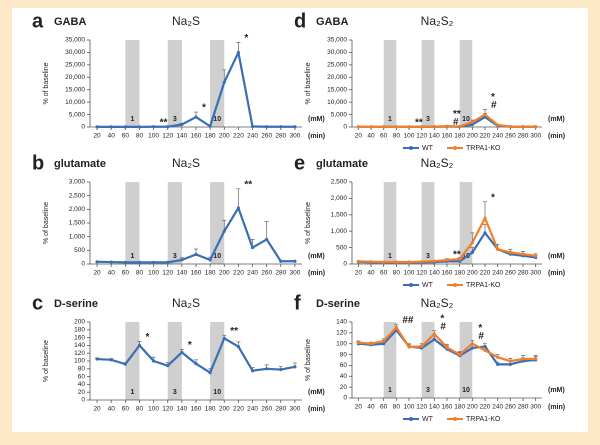 The width and height of the screenshot is (600, 445). Describe the element at coordinates (266, 230) in the screenshot. I see `error-bar` at that location.